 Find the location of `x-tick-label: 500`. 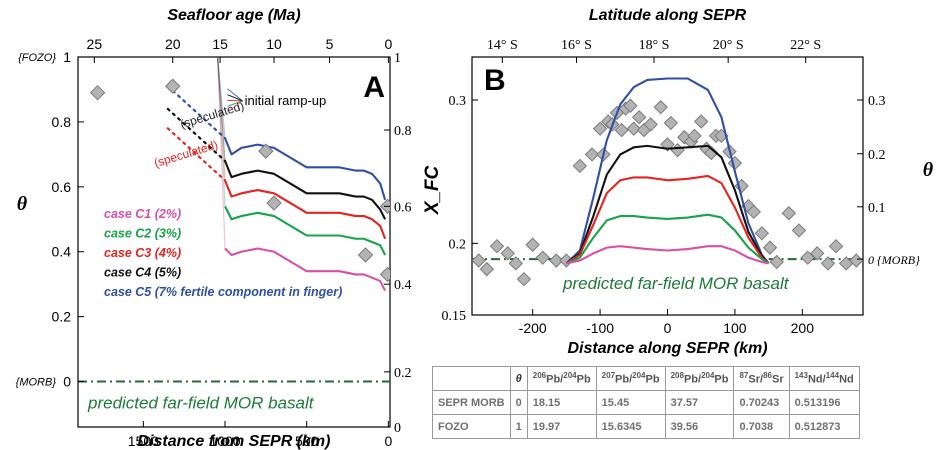

x-tick-label: 500 is located at coordinates (307, 441).